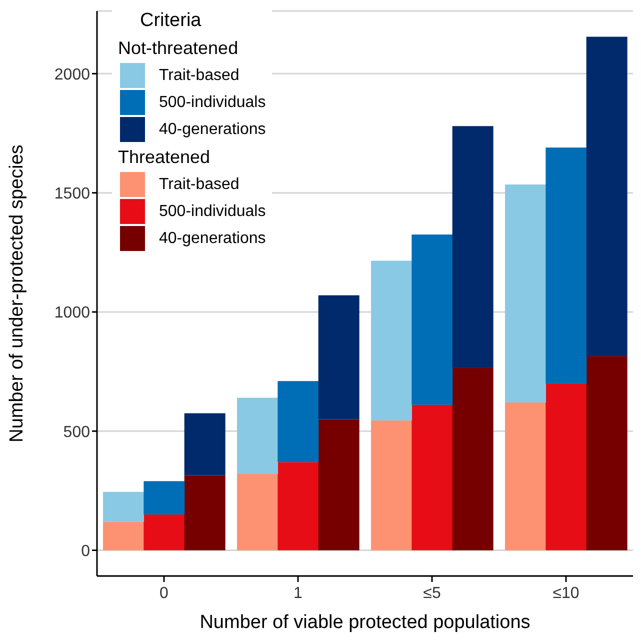 This screenshot has height=644, width=641. What do you see at coordinates (365, 622) in the screenshot?
I see `x-axis-title: Number of viable protected populations` at bounding box center [365, 622].